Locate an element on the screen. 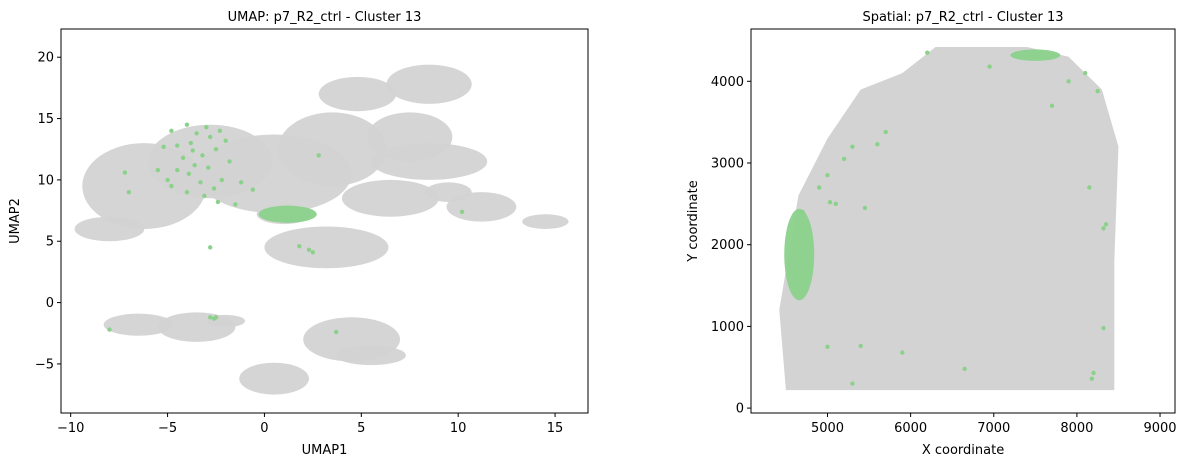  umap-highlight-region is located at coordinates (287, 214).